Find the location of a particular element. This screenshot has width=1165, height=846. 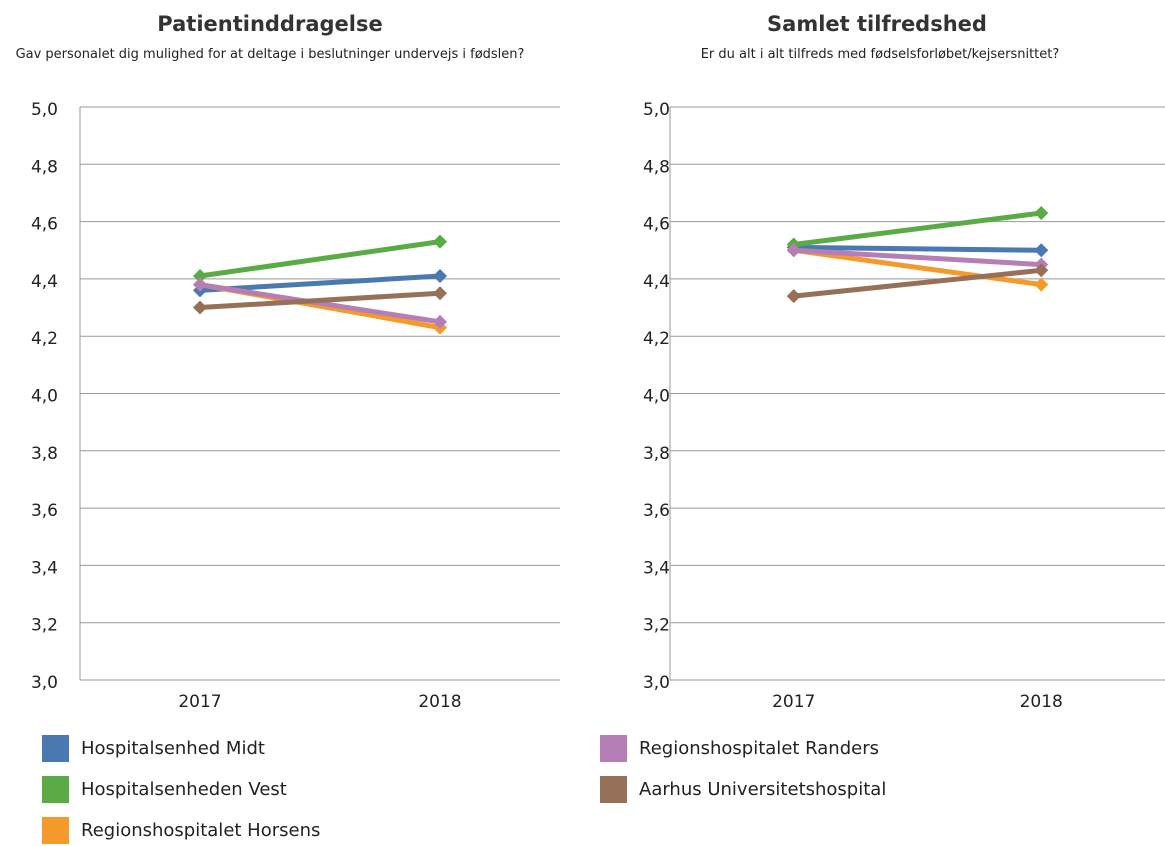

legend-label: Hospitalsenheden Vest is located at coordinates (184, 789).